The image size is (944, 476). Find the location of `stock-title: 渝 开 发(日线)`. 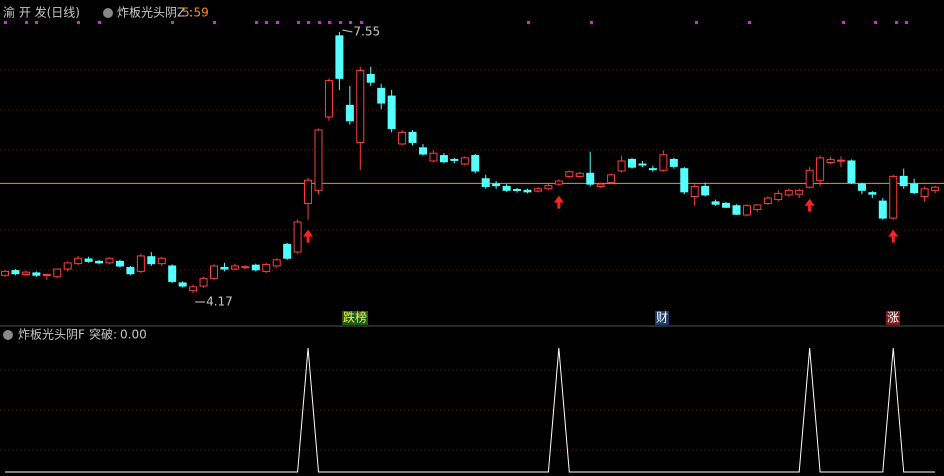

stock-title: 渝 开 发(日线) is located at coordinates (41, 12).